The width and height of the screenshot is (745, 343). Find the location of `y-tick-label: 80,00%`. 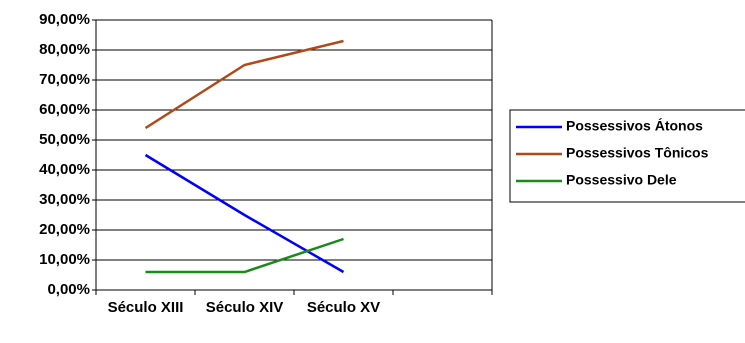

y-tick-label: 80,00% is located at coordinates (64, 49).